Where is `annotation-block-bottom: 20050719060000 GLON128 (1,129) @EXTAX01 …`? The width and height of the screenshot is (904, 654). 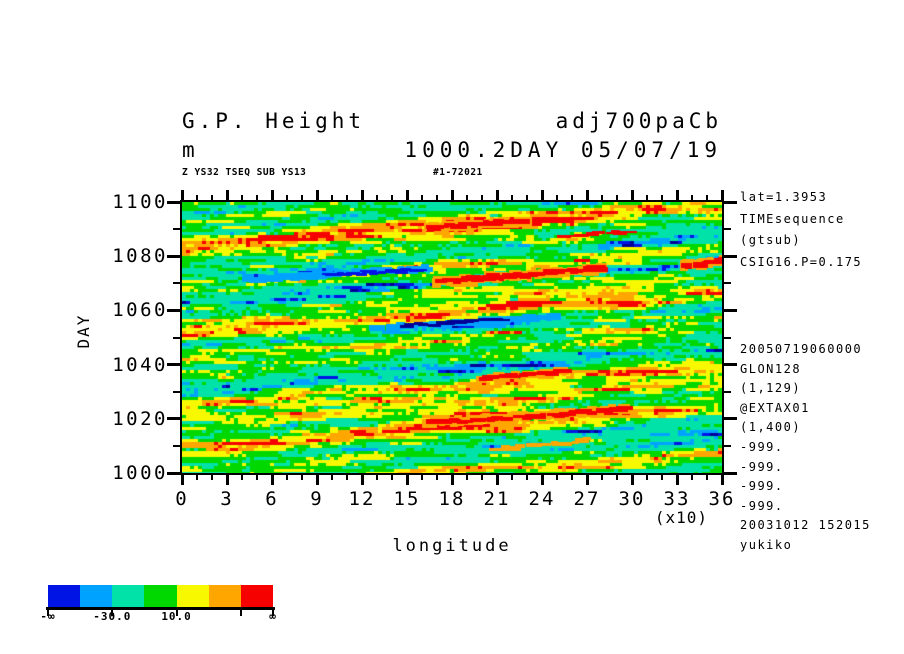
annotation-block-bottom: 20050719060000 GLON128 (1,129) @EXTAX01 … is located at coordinates (822, 448).